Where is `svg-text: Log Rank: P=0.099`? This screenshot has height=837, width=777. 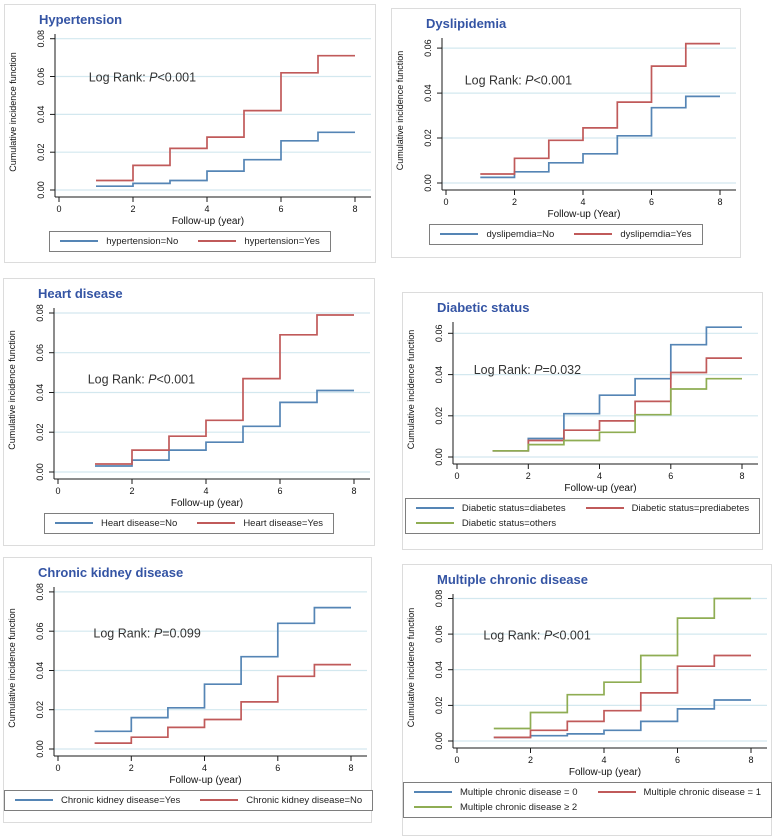 svg-text: Log Rank: P=0.099 is located at coordinates (146, 634).